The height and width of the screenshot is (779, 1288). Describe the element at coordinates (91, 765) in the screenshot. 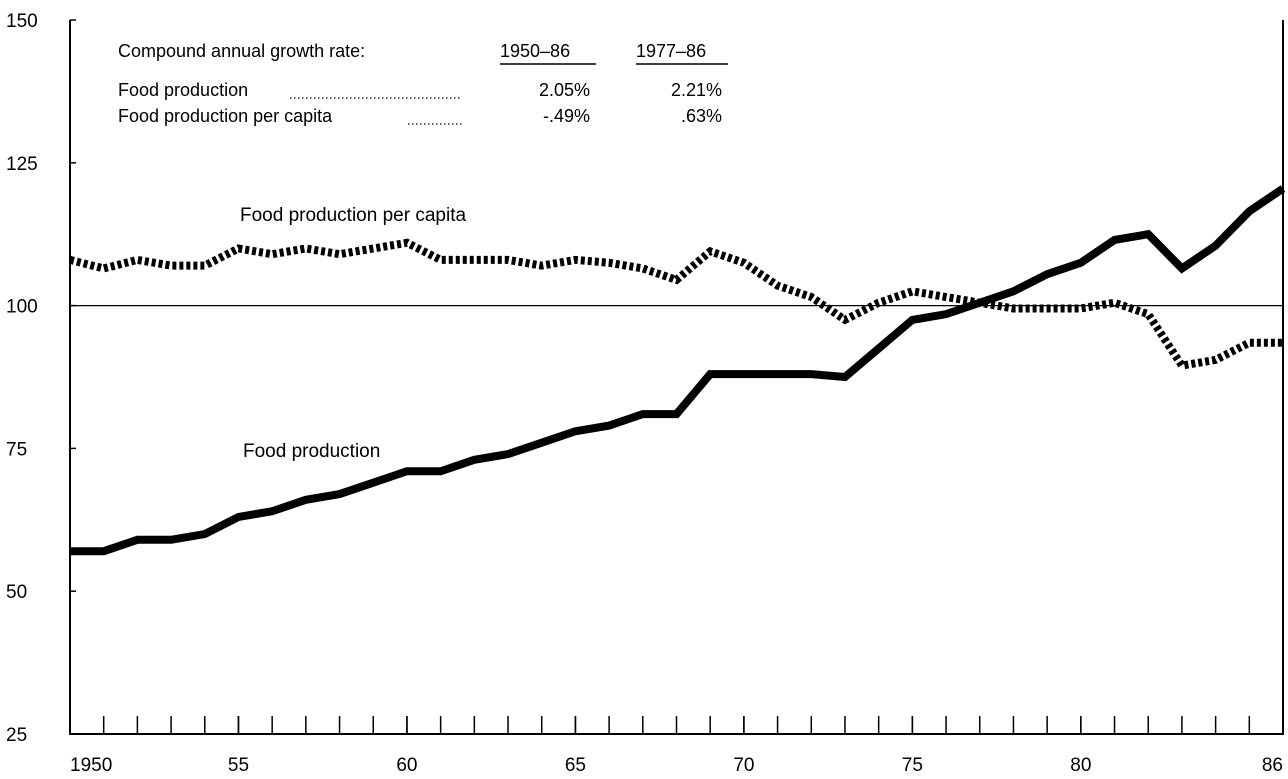

I see `x-tick-label: 1950` at that location.